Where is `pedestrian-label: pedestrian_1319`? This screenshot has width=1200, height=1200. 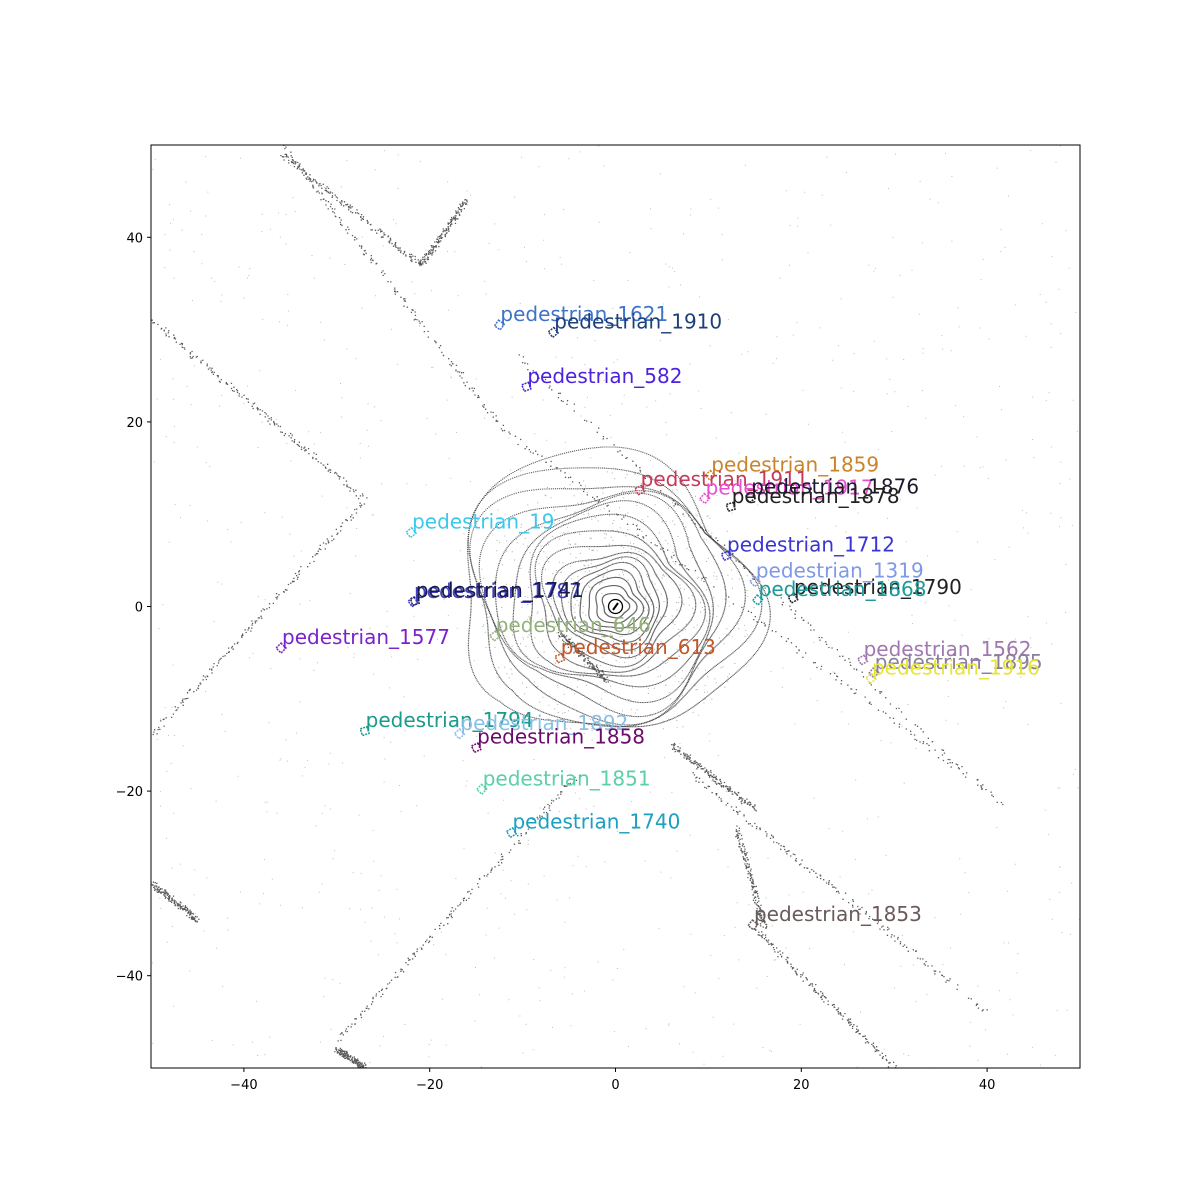 pedestrian-label: pedestrian_1319 is located at coordinates (840, 571).